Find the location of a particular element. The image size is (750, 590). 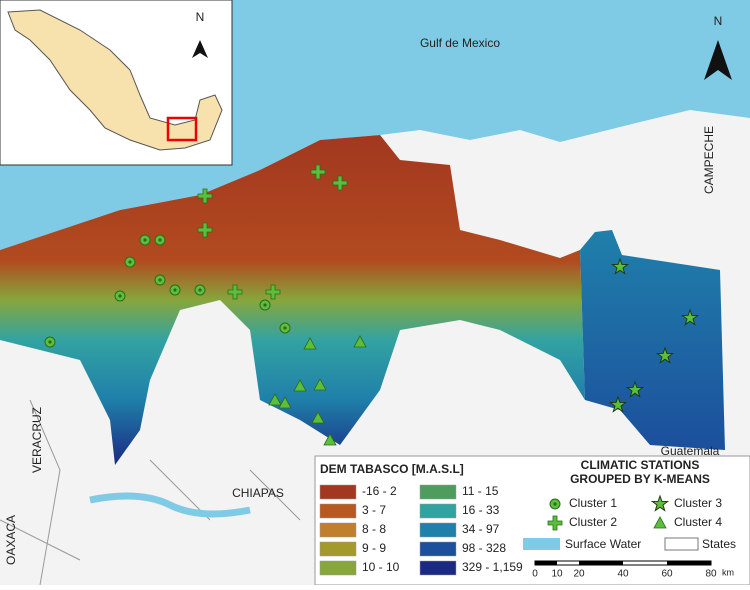

tabasco-east is located at coordinates (652, 340).